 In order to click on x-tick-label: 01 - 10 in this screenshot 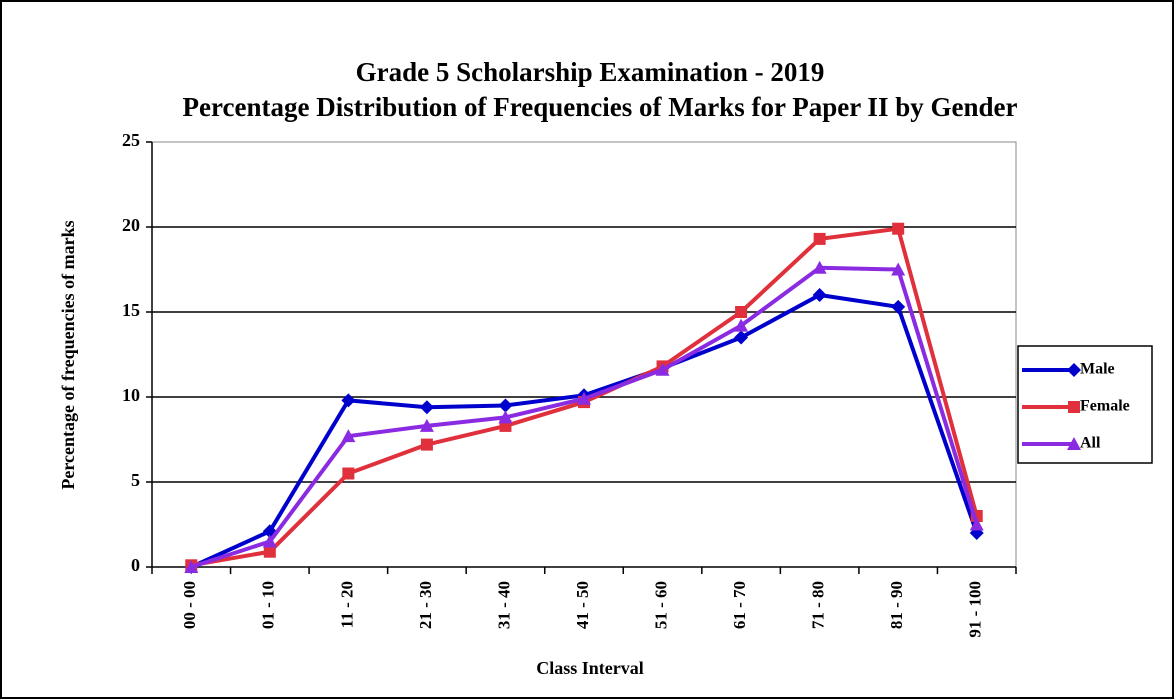, I will do `click(268, 605)`.